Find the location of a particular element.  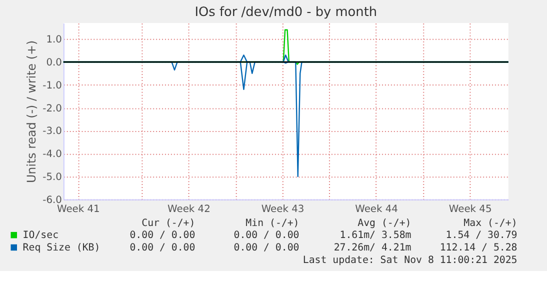

y-tick-label: -4.0 is located at coordinates (52, 154).